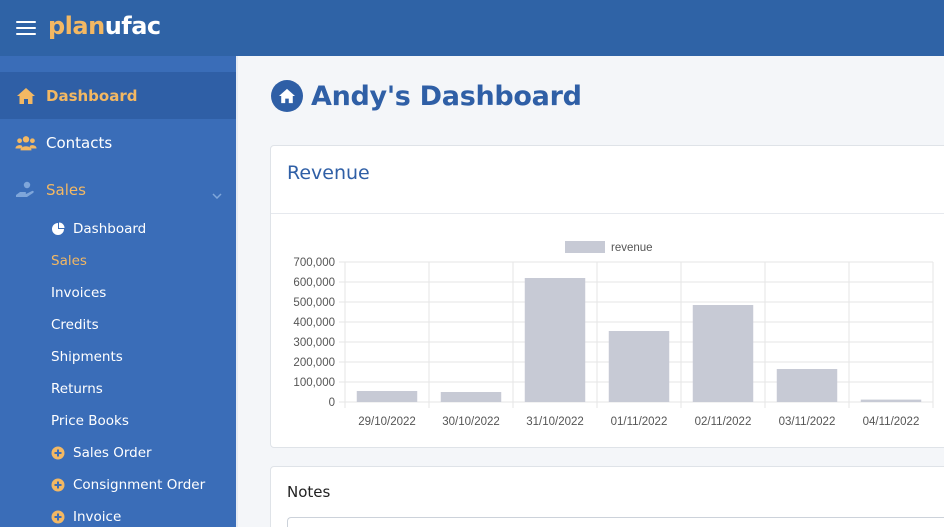 The height and width of the screenshot is (527, 944). What do you see at coordinates (118, 189) in the screenshot?
I see `sidebar-item-sales: Sales` at bounding box center [118, 189].